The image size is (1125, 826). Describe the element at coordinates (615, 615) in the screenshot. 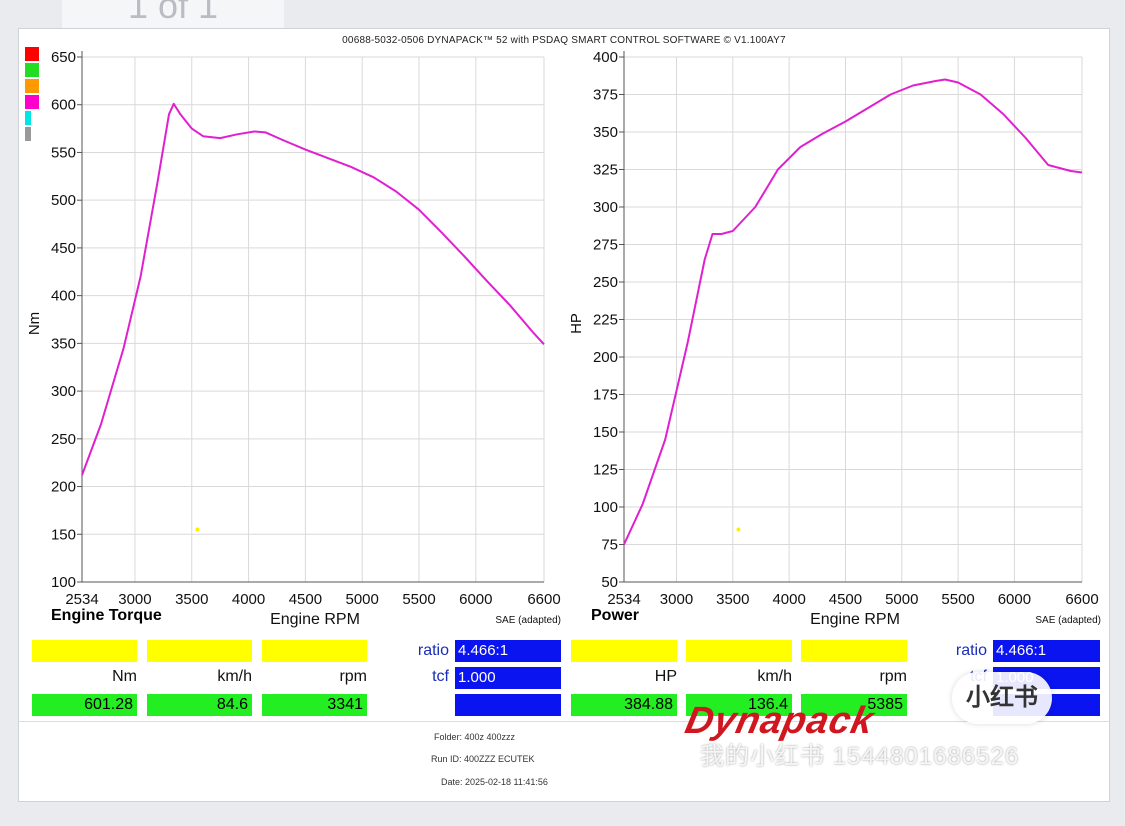

I see `power-chart-title: Power` at that location.